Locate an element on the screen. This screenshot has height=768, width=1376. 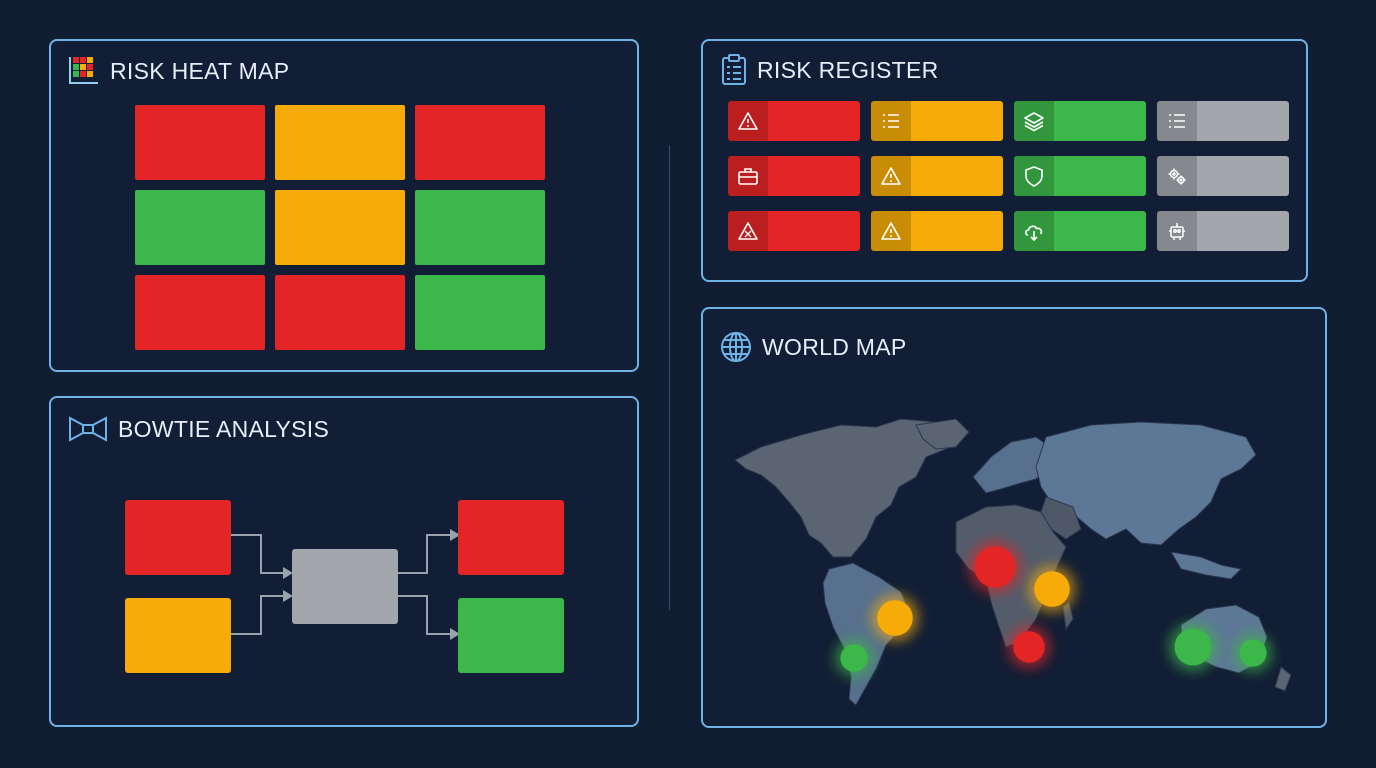
continent-greenland is located at coordinates (942, 434).